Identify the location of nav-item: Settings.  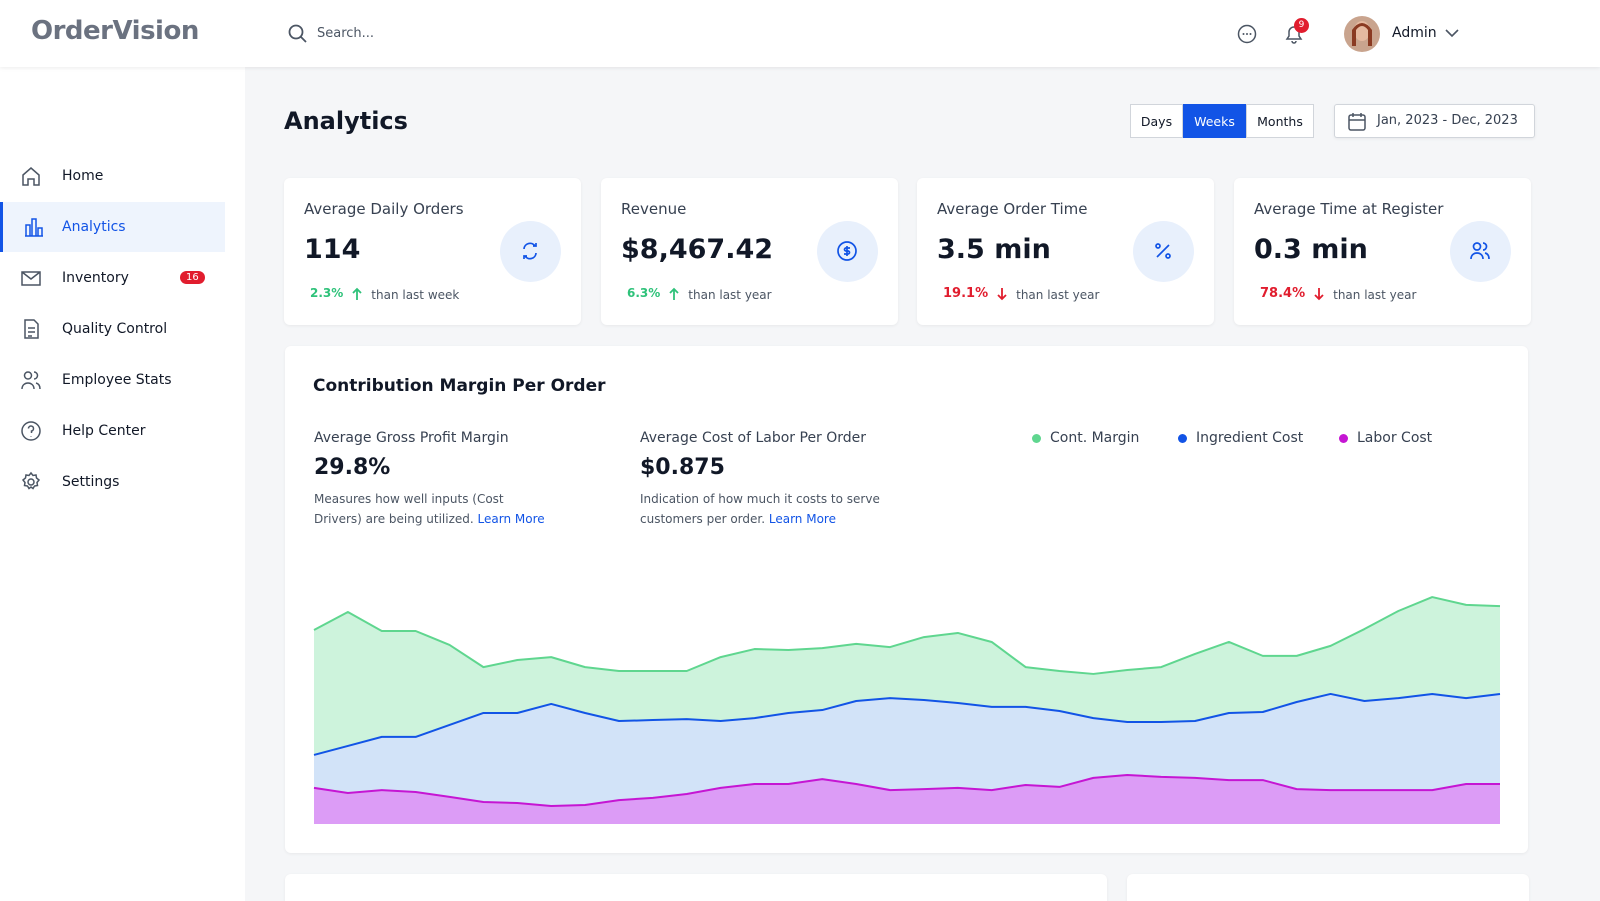
(112, 482).